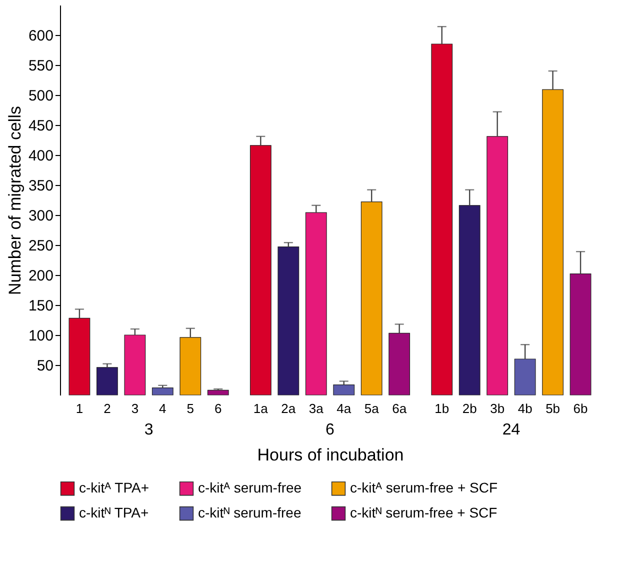 This screenshot has width=626, height=563. What do you see at coordinates (41, 96) in the screenshot?
I see `y-tick-label: 500` at bounding box center [41, 96].